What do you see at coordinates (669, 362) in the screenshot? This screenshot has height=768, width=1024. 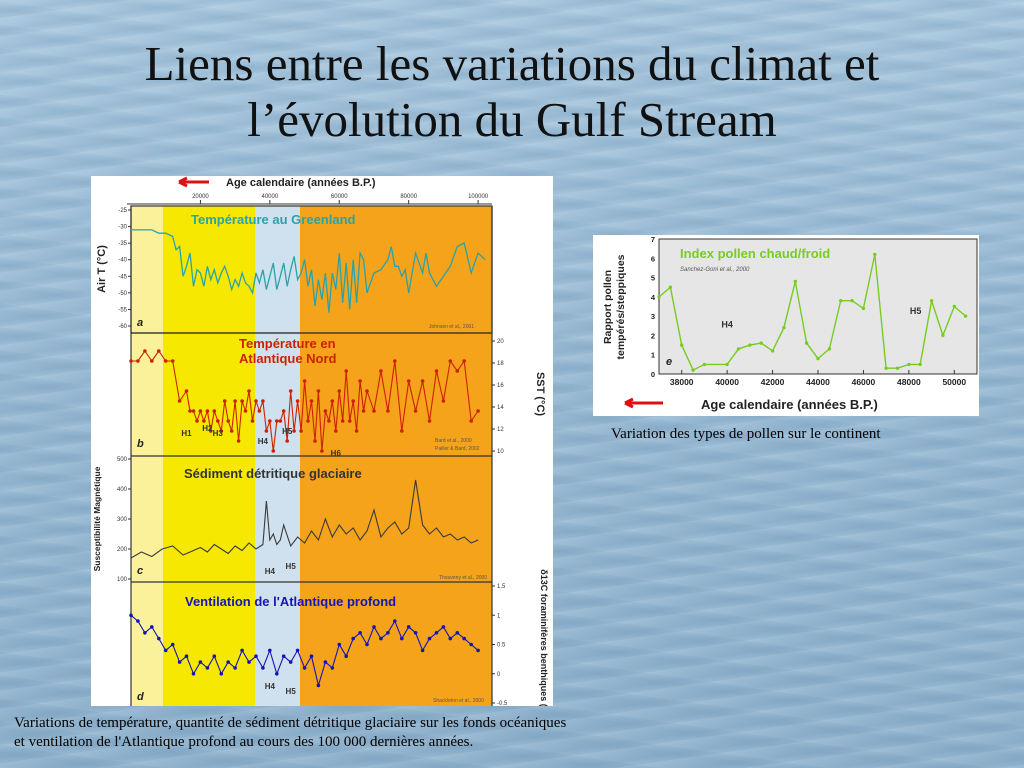 I see `pollen-panel-letter: e` at bounding box center [669, 362].